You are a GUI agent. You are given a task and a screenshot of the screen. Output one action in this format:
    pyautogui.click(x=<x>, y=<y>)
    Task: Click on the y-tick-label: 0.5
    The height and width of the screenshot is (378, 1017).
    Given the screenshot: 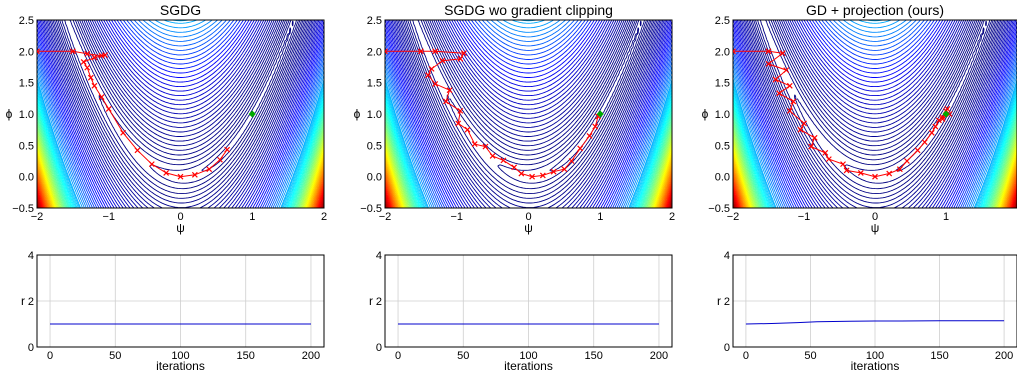 What is the action you would take?
    pyautogui.click(x=722, y=146)
    